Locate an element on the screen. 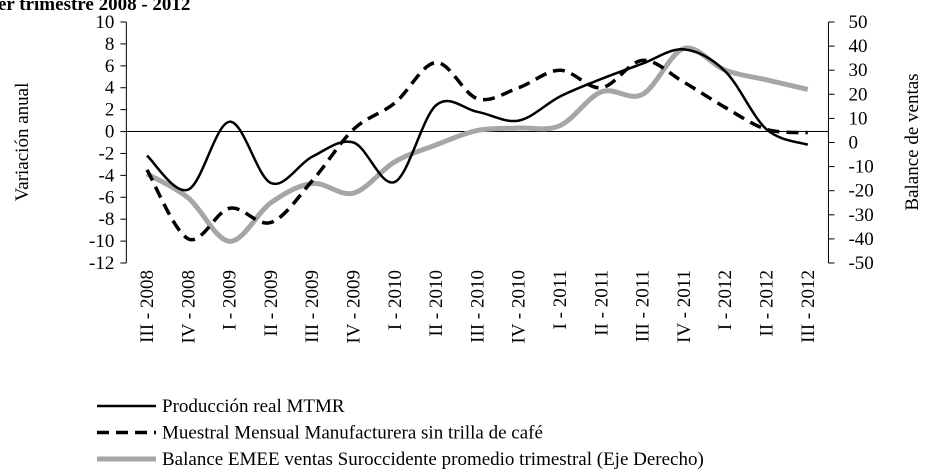 This screenshot has height=474, width=932. x-tick-label: IV - 2008 is located at coordinates (188, 307).